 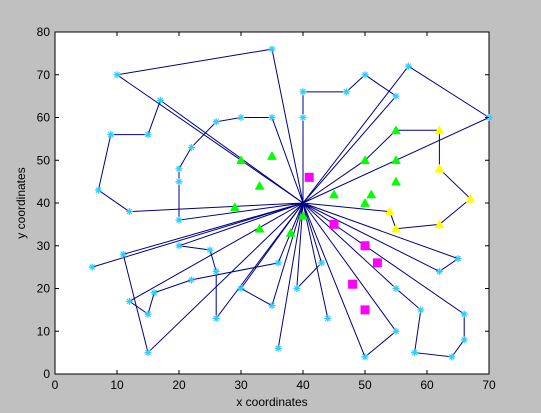 I want to click on y-tick-label: 70, so click(x=44, y=75).